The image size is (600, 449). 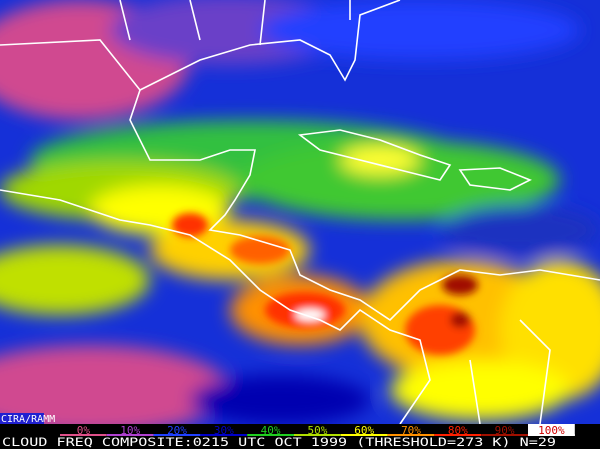 I want to click on legend: 0% 10% 20% 30% 40% 50% 60% 70% 80% 90% 100%, so click(x=317, y=430).